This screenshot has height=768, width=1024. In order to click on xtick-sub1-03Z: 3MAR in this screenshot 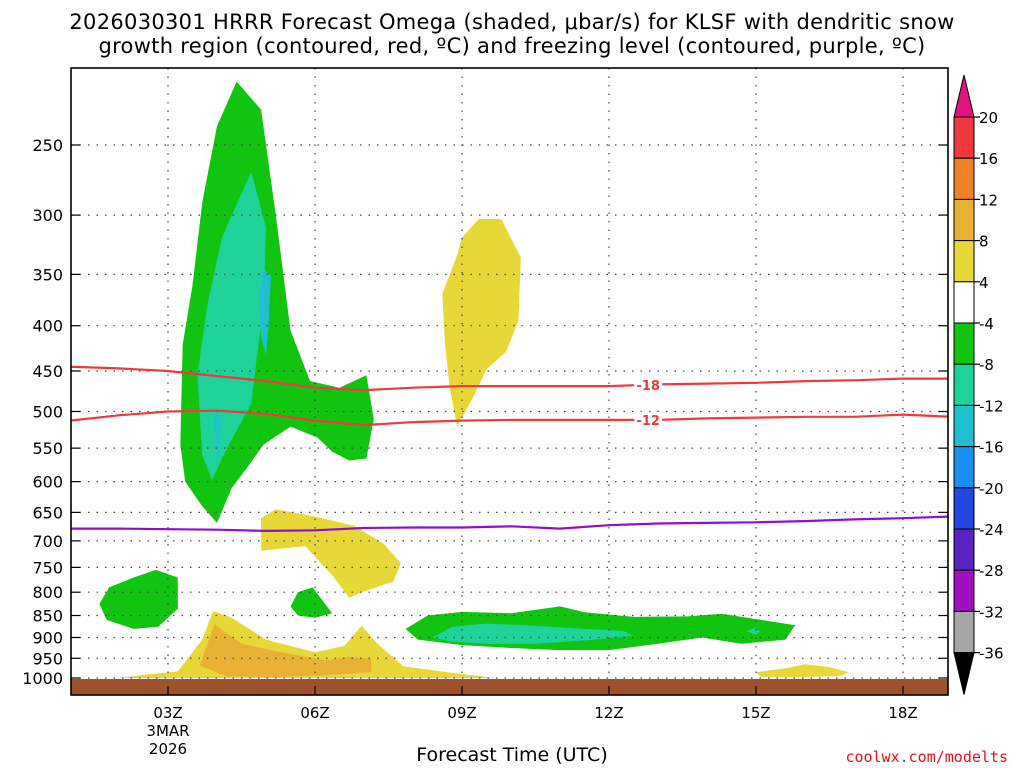, I will do `click(167, 731)`.